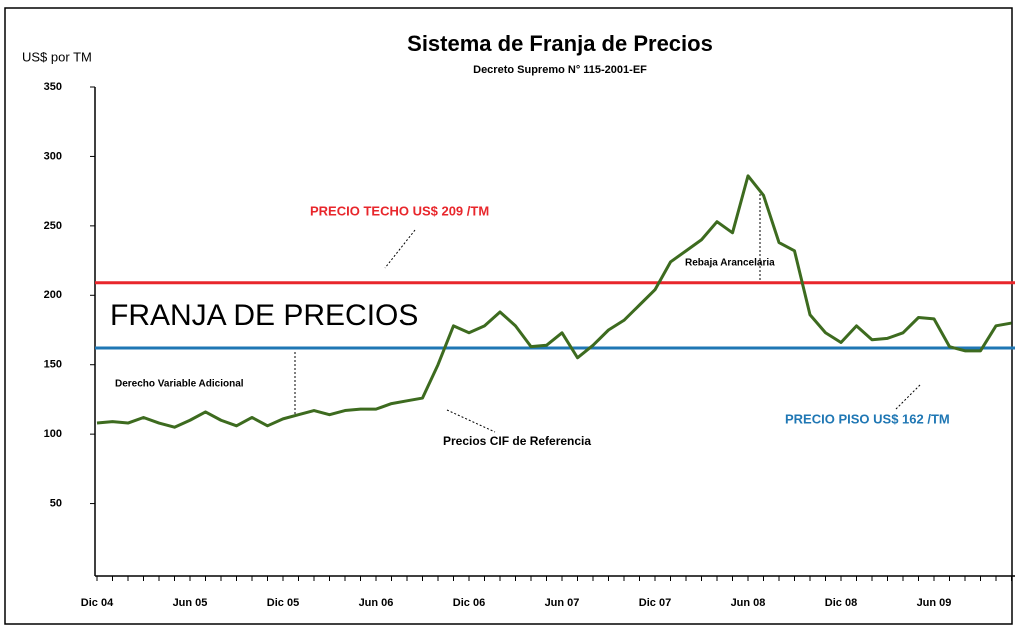  What do you see at coordinates (469, 603) in the screenshot?
I see `x-tick-label: Dic 06` at bounding box center [469, 603].